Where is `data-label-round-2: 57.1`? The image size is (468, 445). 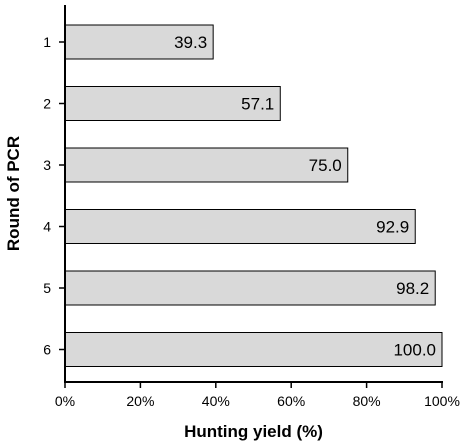 data-label-round-2: 57.1 is located at coordinates (257, 104).